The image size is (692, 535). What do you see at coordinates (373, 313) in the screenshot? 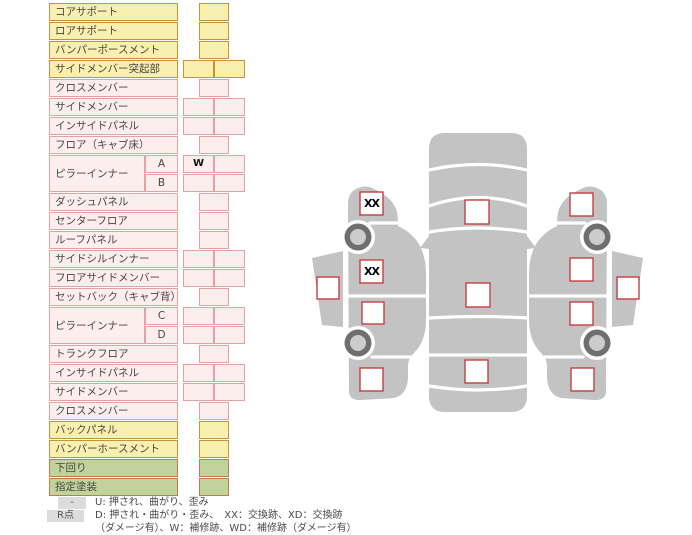
I see `diagram-square-left-rear-door` at bounding box center [373, 313].